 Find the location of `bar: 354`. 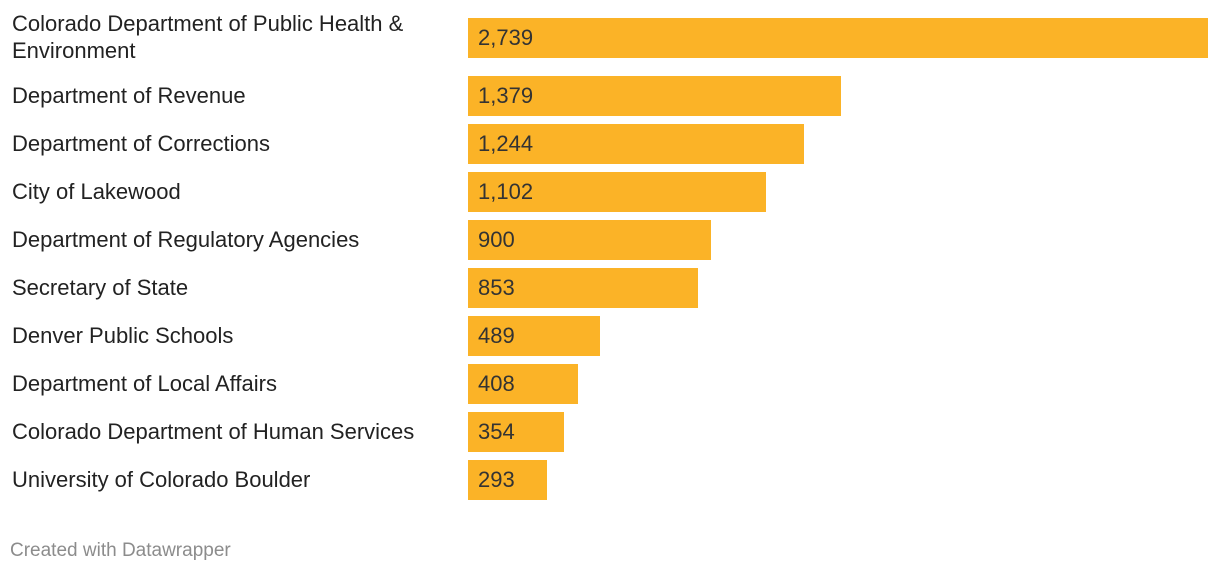

bar: 354 is located at coordinates (516, 432).